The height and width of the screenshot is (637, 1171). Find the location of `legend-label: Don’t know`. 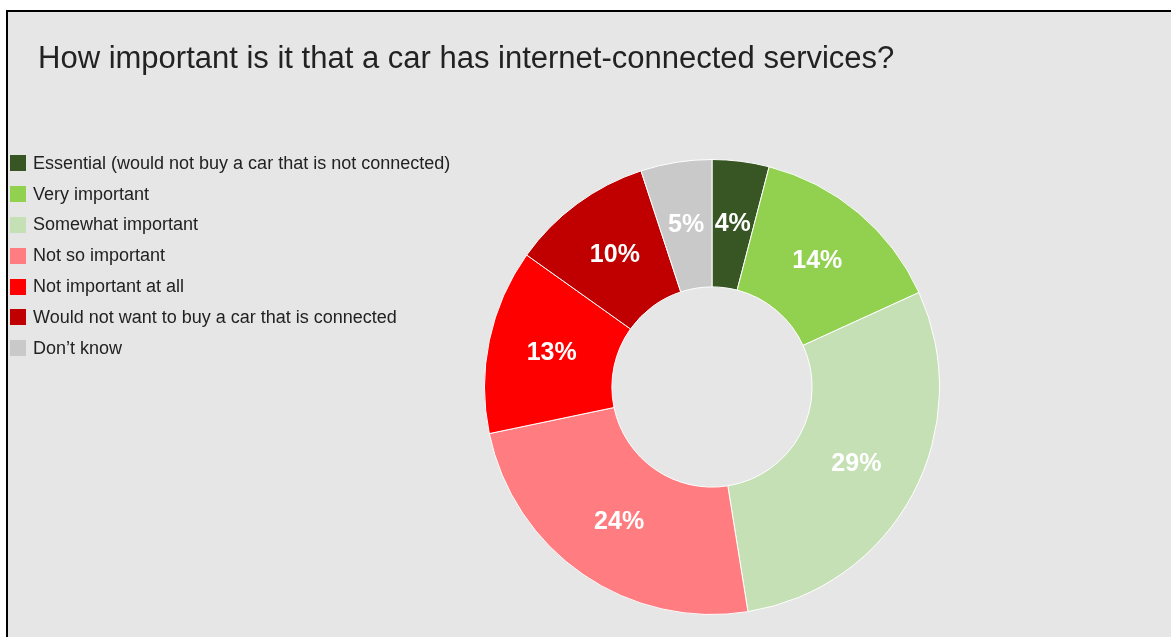

legend-label: Don’t know is located at coordinates (78, 348).